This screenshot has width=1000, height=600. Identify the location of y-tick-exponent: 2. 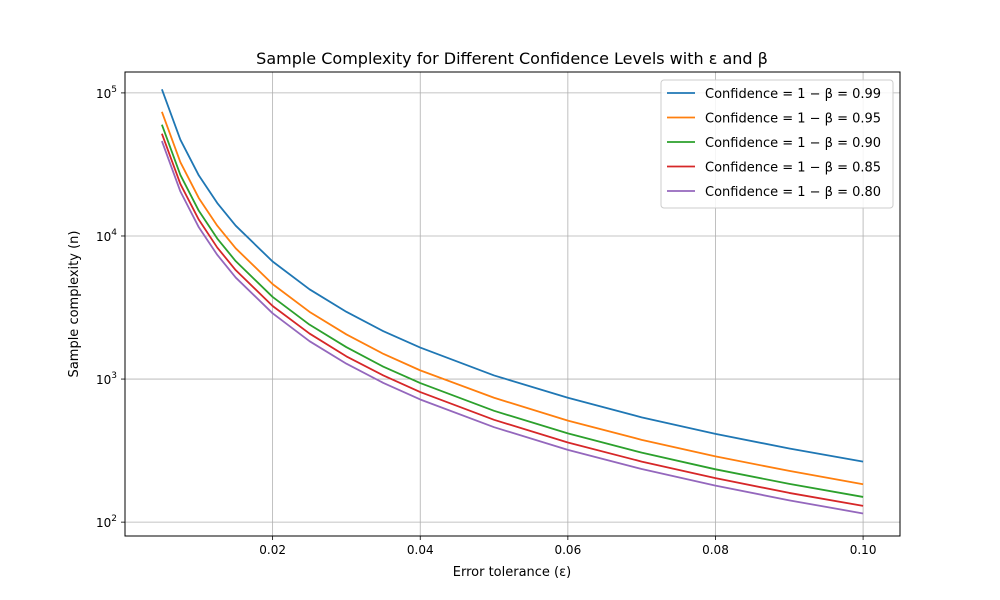
(114, 519).